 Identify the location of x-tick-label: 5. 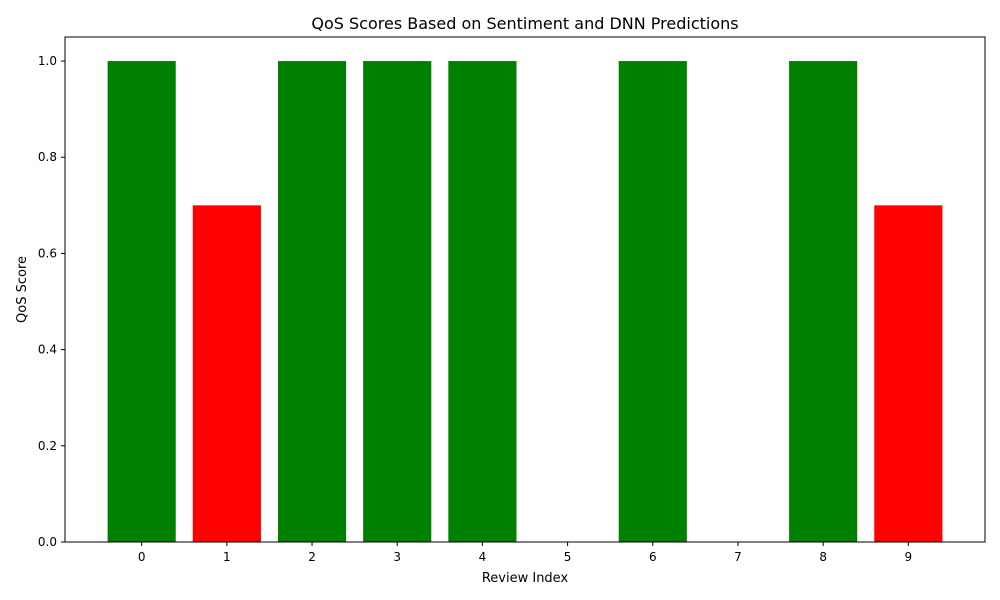
(568, 557).